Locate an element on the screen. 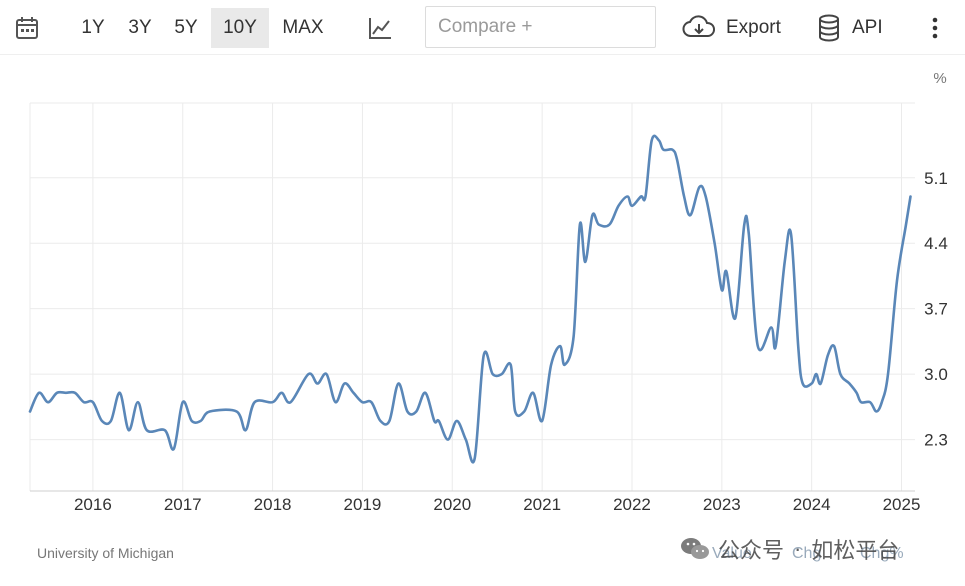 The width and height of the screenshot is (965, 586). y-tick-label: 4.4 is located at coordinates (936, 243).